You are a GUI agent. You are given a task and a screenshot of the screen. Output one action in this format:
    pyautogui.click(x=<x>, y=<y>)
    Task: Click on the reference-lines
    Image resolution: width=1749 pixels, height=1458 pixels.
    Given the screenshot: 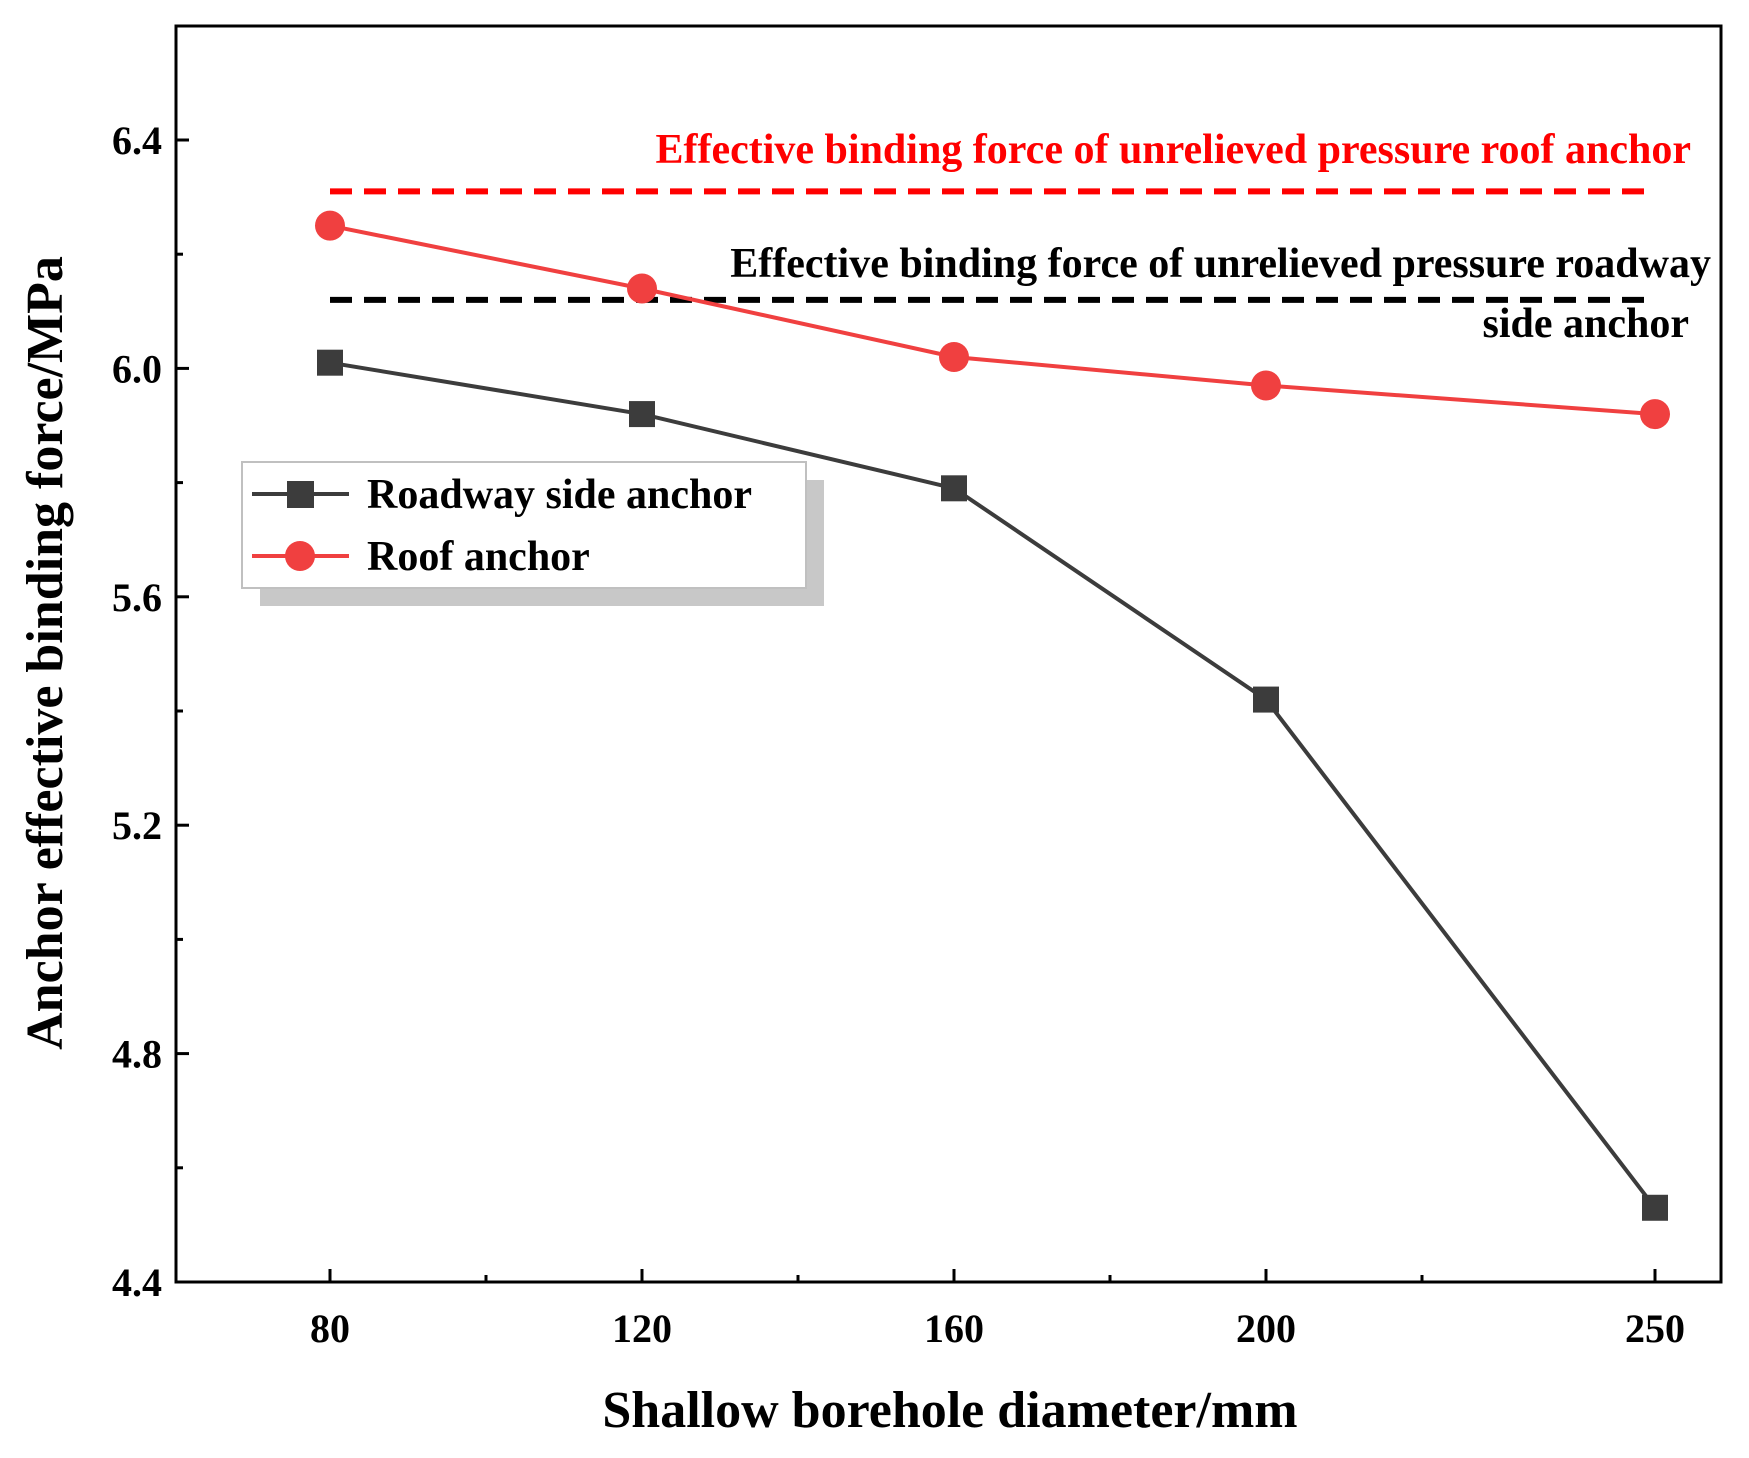 What is the action you would take?
    pyautogui.click(x=992, y=245)
    